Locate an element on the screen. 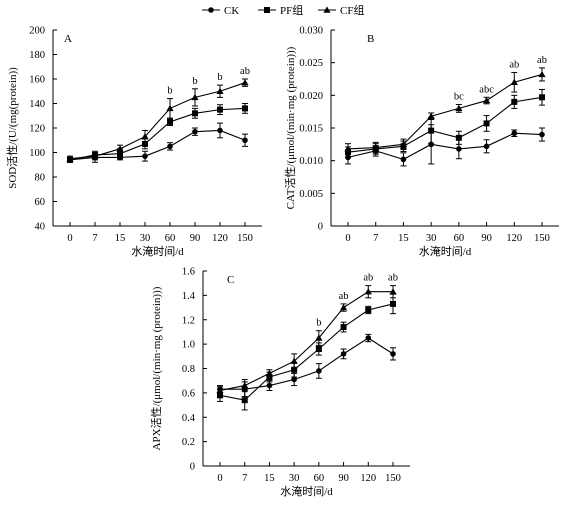  y-tick-label: 180 is located at coordinates (37, 55).